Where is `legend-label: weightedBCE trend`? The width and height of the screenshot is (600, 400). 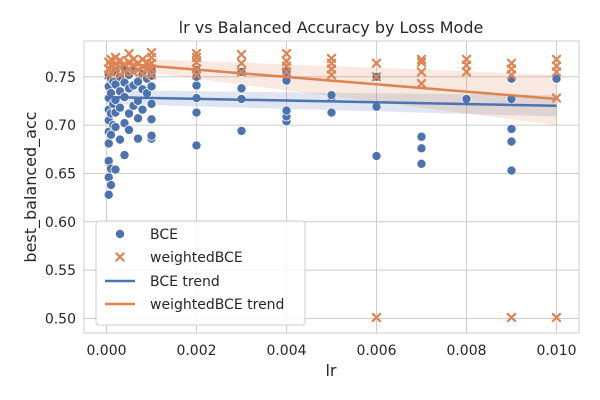 legend-label: weightedBCE trend is located at coordinates (217, 305).